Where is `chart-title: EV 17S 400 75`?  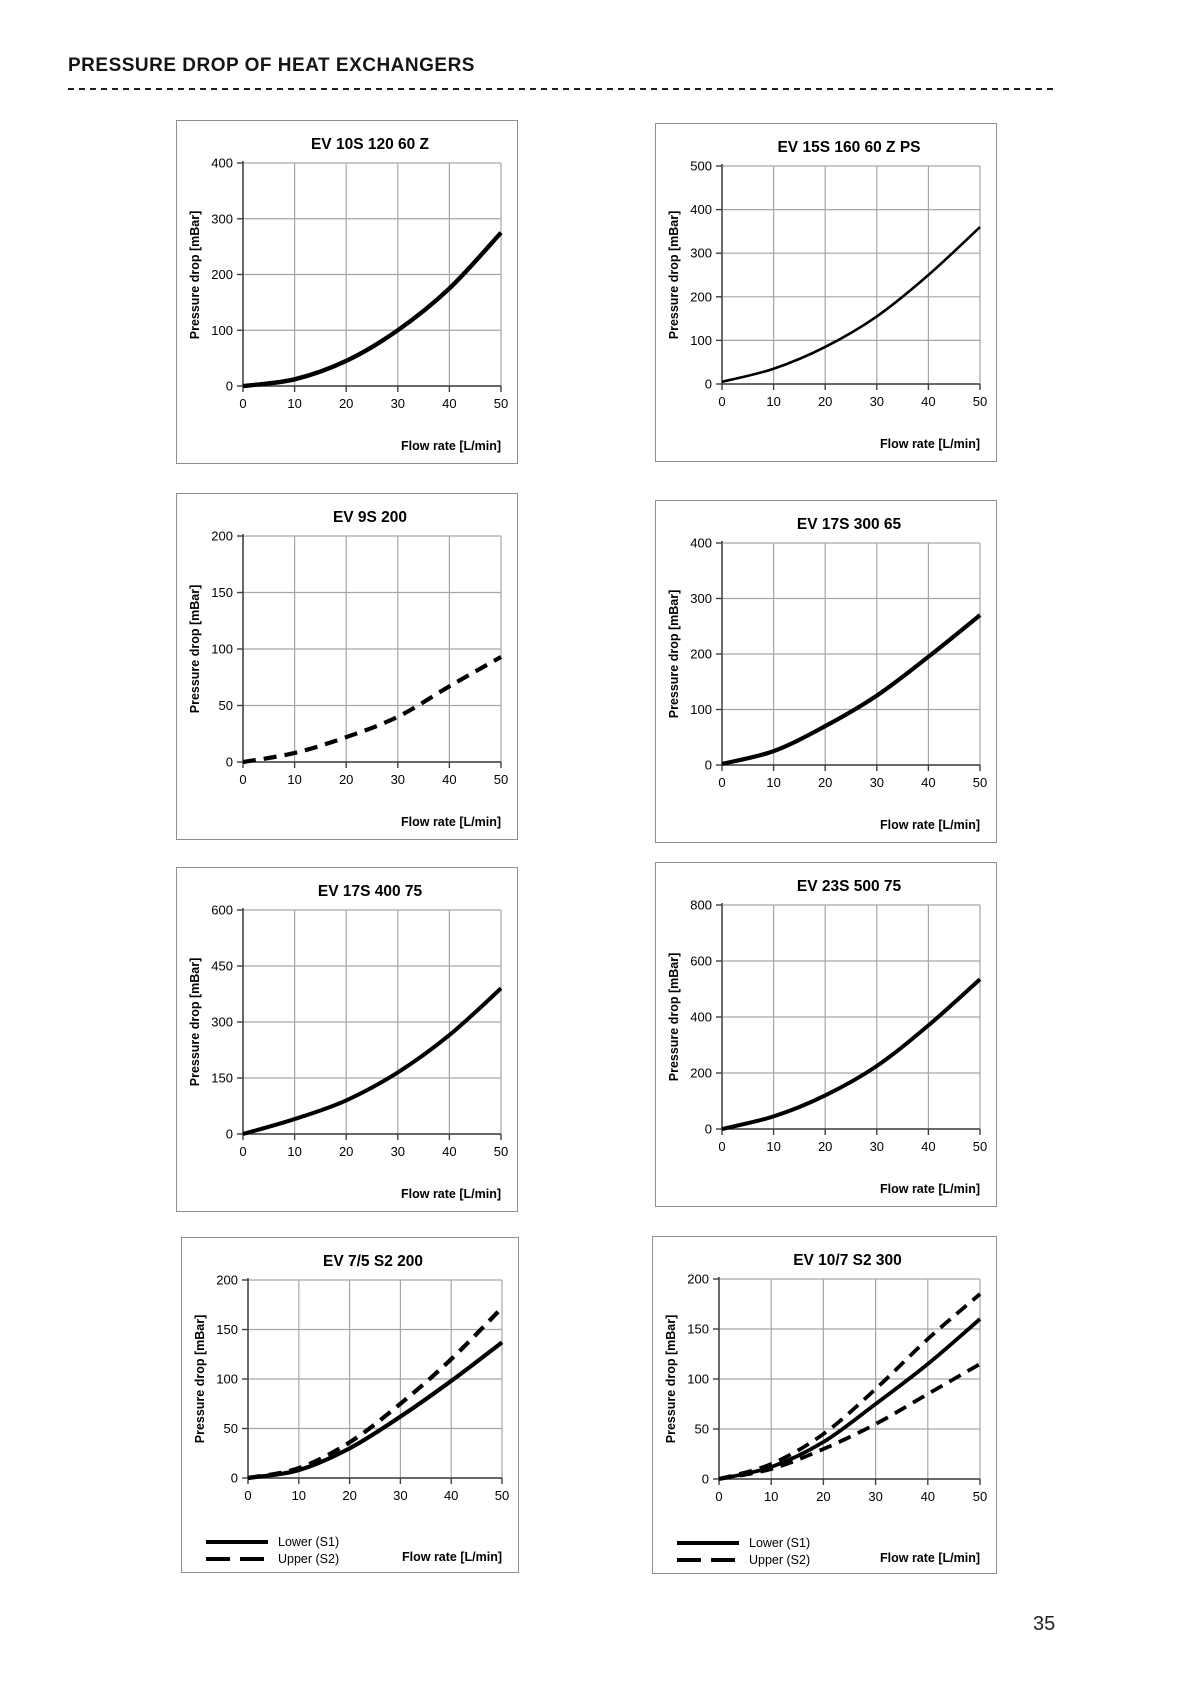
chart-title: EV 17S 400 75 is located at coordinates (370, 891).